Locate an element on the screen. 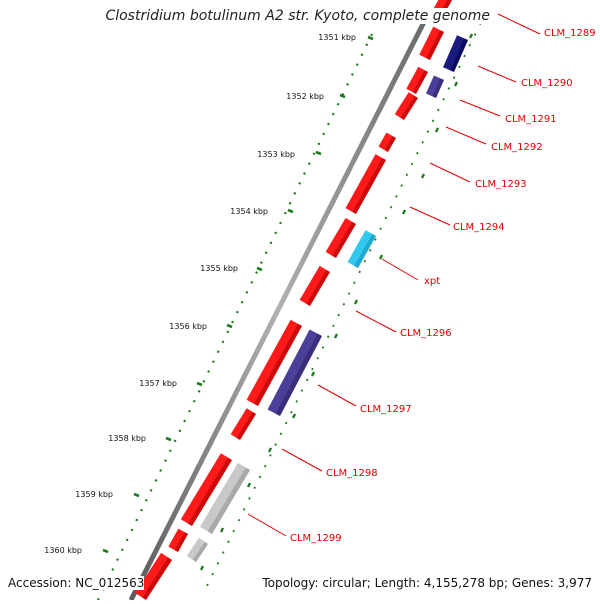  gene-feature-clm-1289-b is located at coordinates (431, 43).